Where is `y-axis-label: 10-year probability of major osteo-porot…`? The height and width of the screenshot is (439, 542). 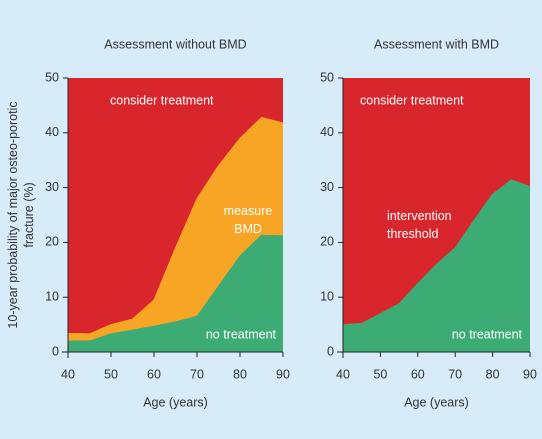 y-axis-label: 10-year probability of major osteo-porot… is located at coordinates (21, 215).